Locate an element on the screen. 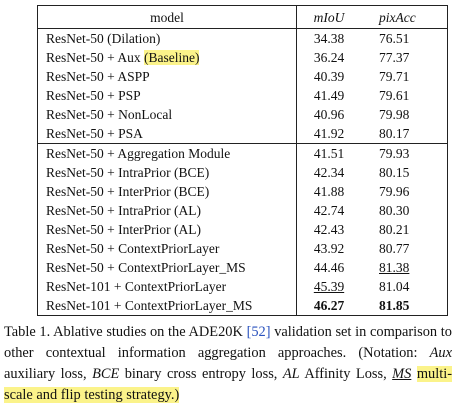 This screenshot has width=456, height=411. value-cell: 44.46 is located at coordinates (329, 267).